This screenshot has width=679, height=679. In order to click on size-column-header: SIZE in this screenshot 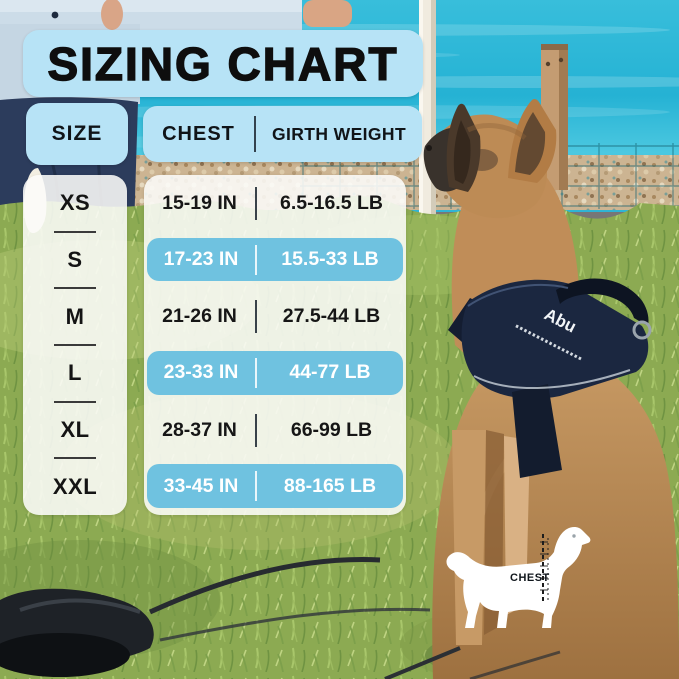, I will do `click(77, 134)`.